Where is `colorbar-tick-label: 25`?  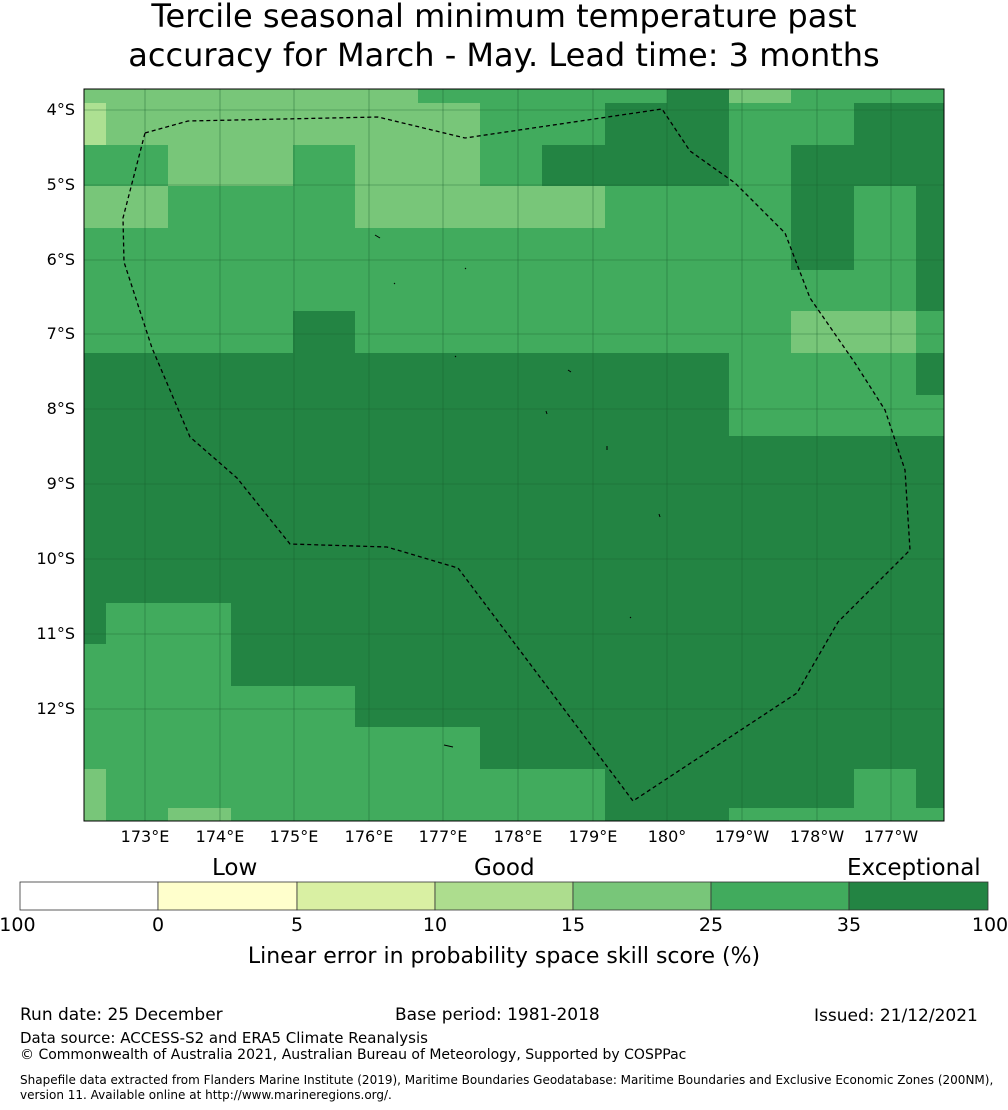
colorbar-tick-label: 25 is located at coordinates (711, 925).